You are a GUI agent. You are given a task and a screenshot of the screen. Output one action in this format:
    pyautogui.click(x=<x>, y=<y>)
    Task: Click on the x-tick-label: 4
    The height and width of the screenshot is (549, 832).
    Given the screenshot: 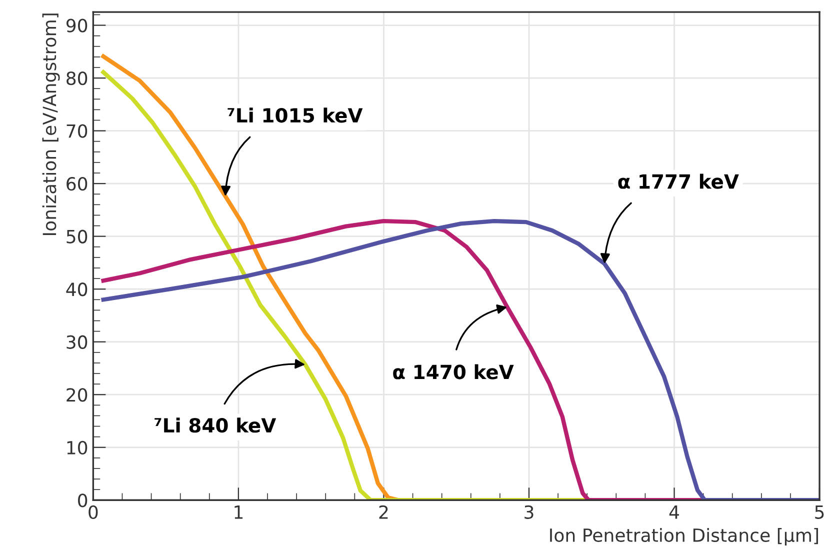 What is the action you would take?
    pyautogui.click(x=674, y=512)
    